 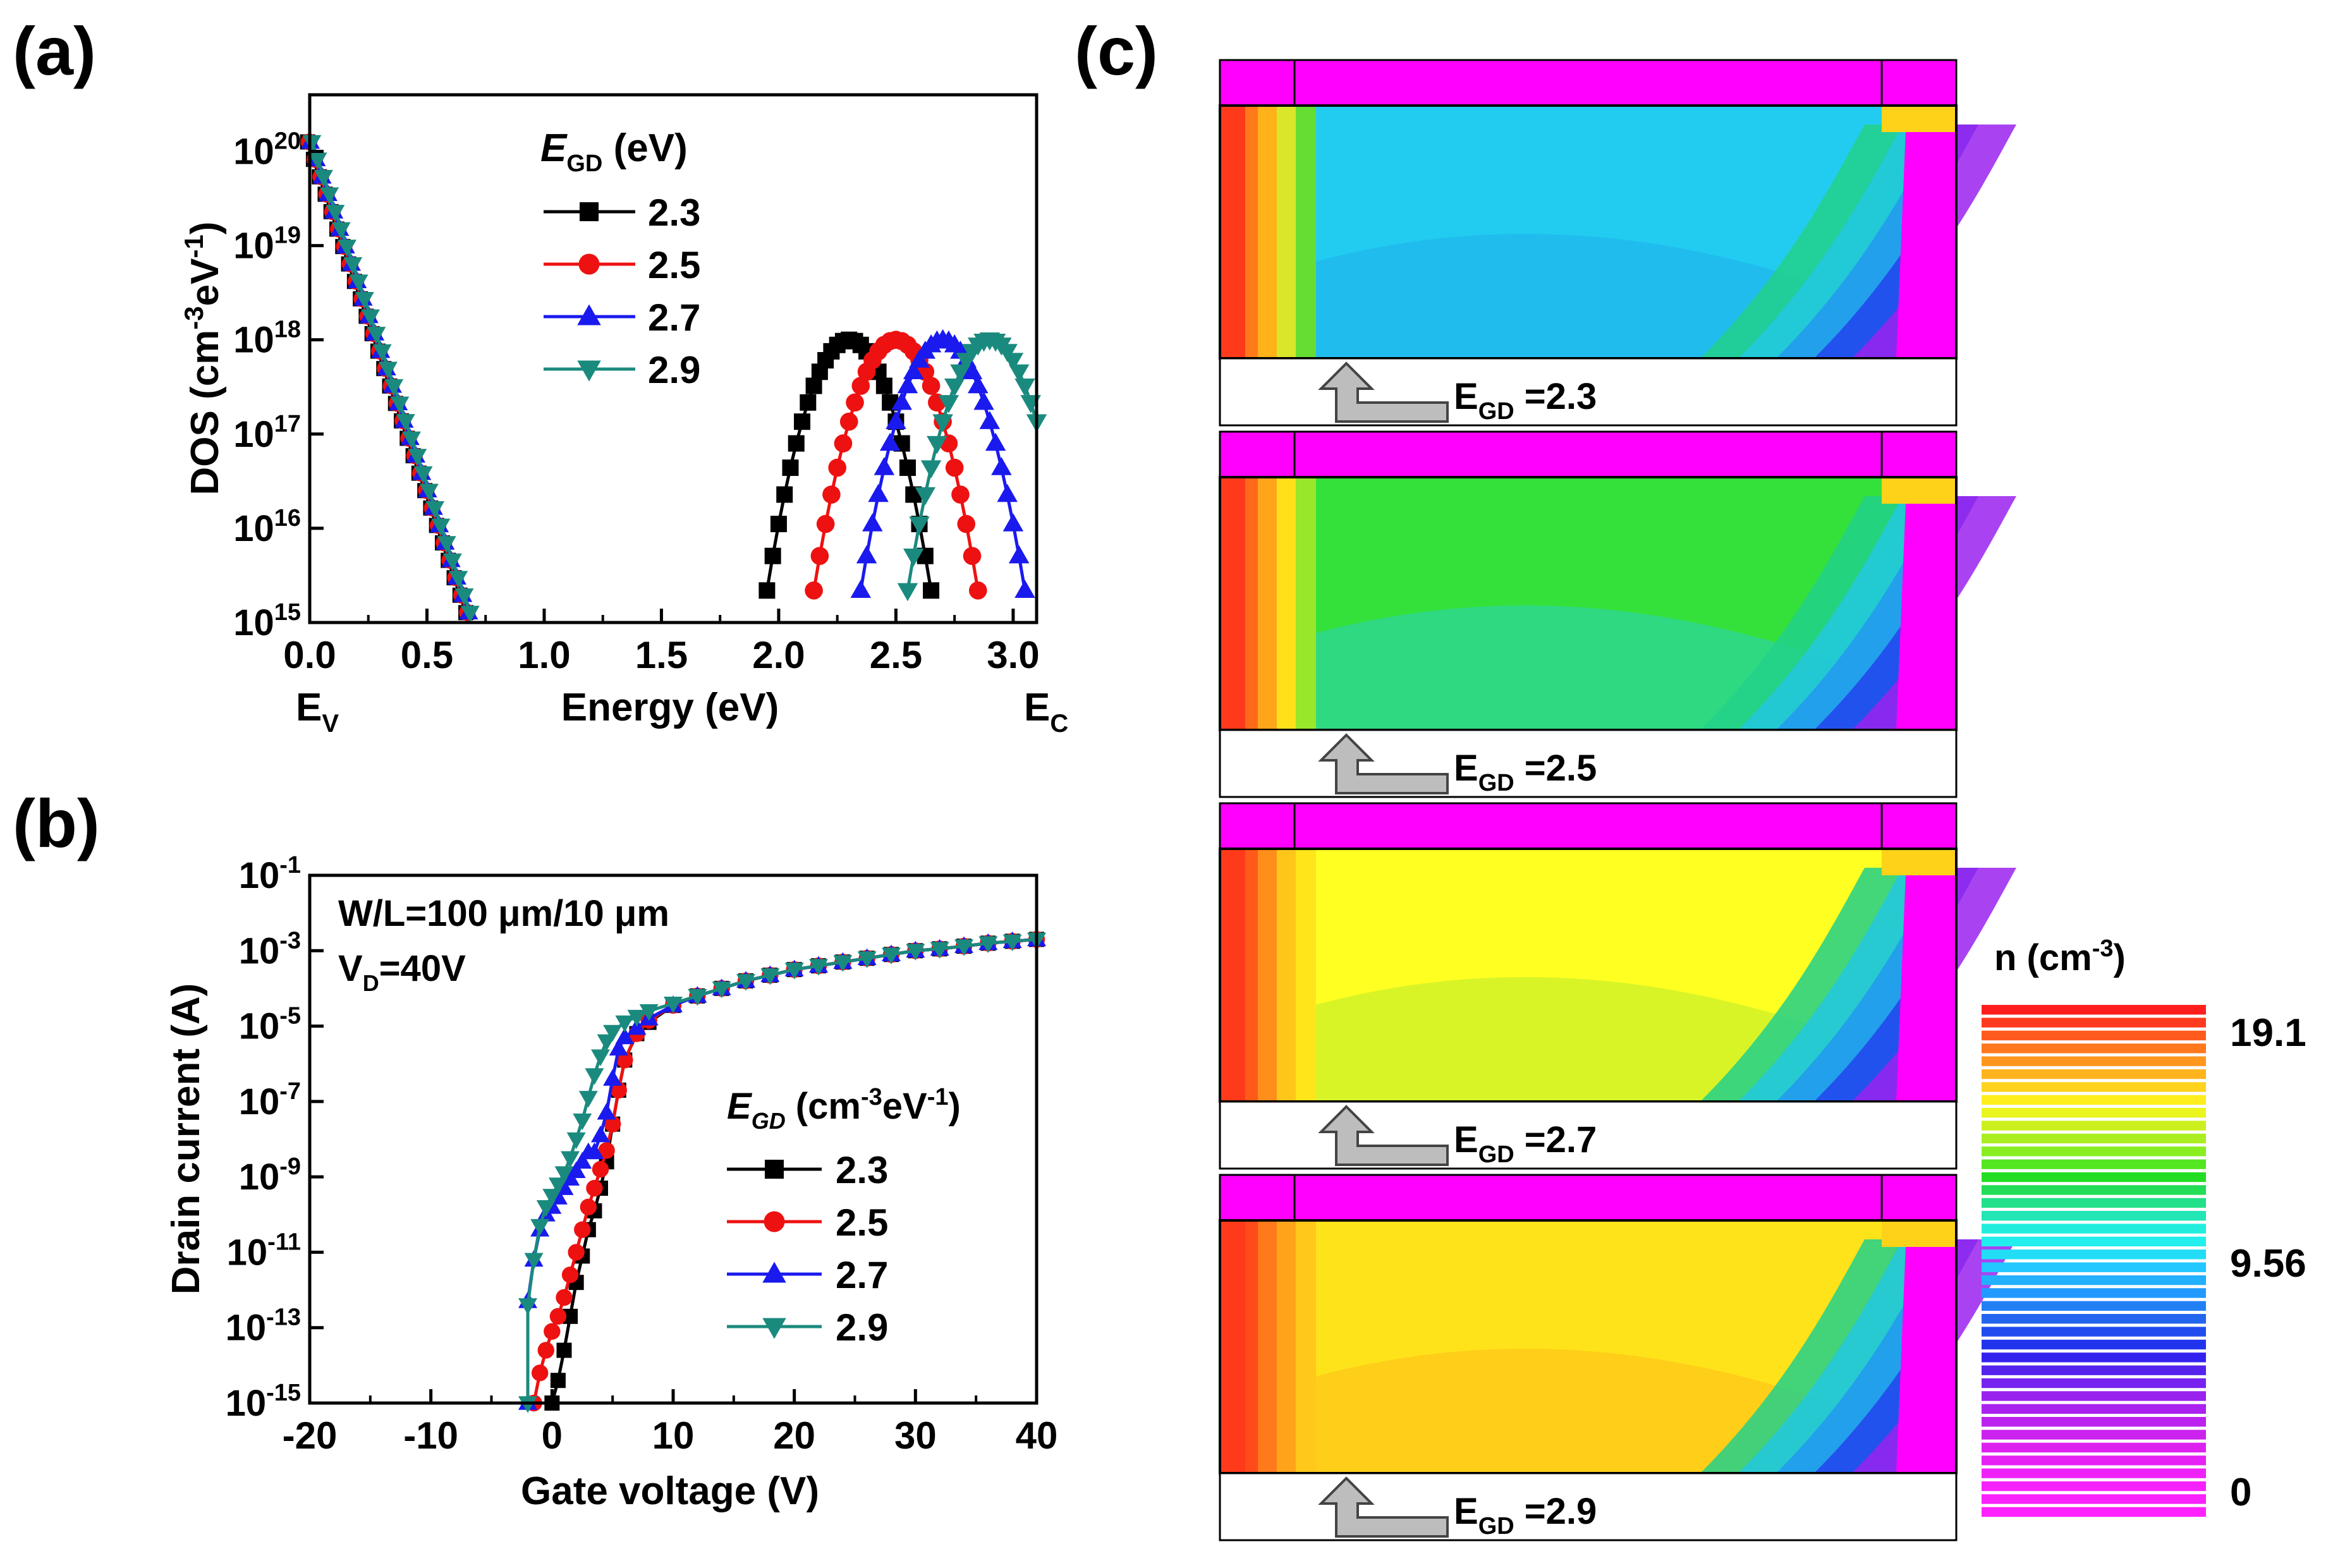 What do you see at coordinates (1268, 975) in the screenshot?
I see `source-contour` at bounding box center [1268, 975].